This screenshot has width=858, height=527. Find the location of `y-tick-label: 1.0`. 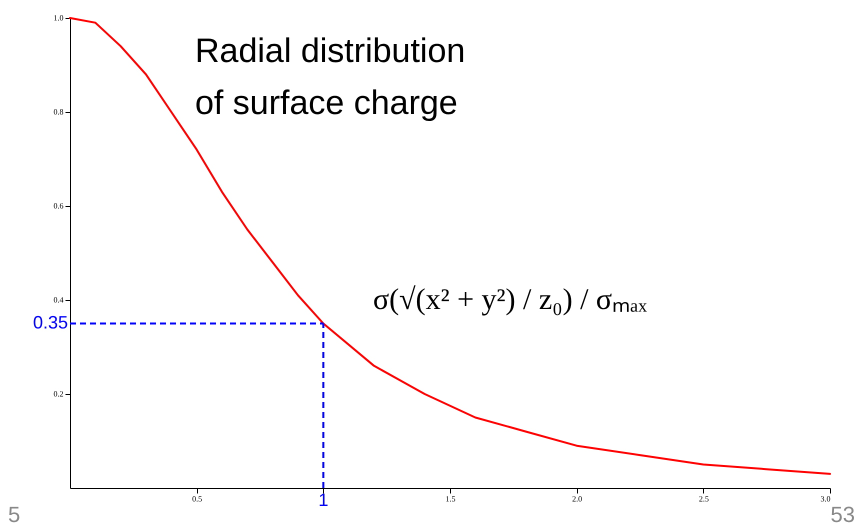

y-tick-label: 1.0 is located at coordinates (59, 18).